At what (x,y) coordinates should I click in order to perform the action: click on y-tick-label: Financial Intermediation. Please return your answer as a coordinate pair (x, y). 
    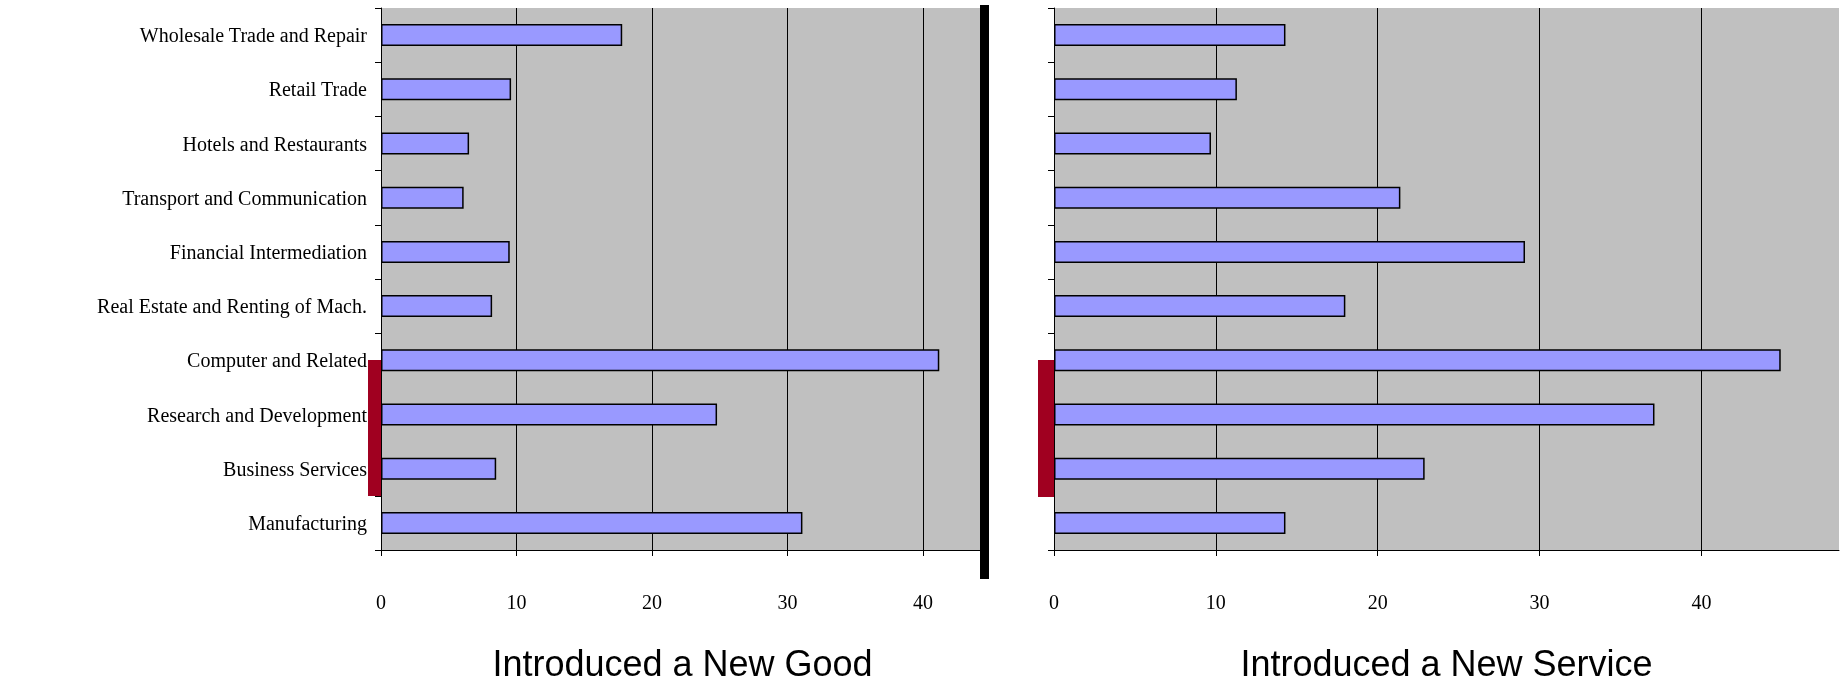
    Looking at the image, I should click on (268, 251).